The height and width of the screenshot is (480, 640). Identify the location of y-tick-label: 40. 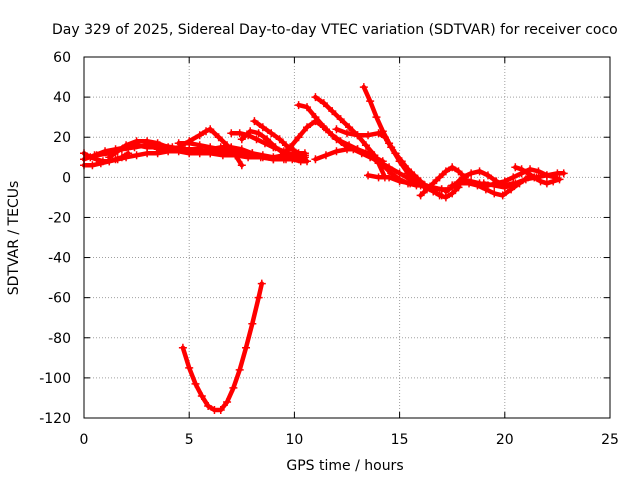
(62, 98).